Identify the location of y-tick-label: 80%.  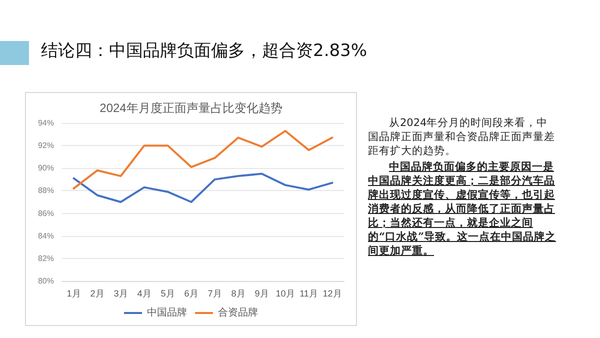
(46, 281).